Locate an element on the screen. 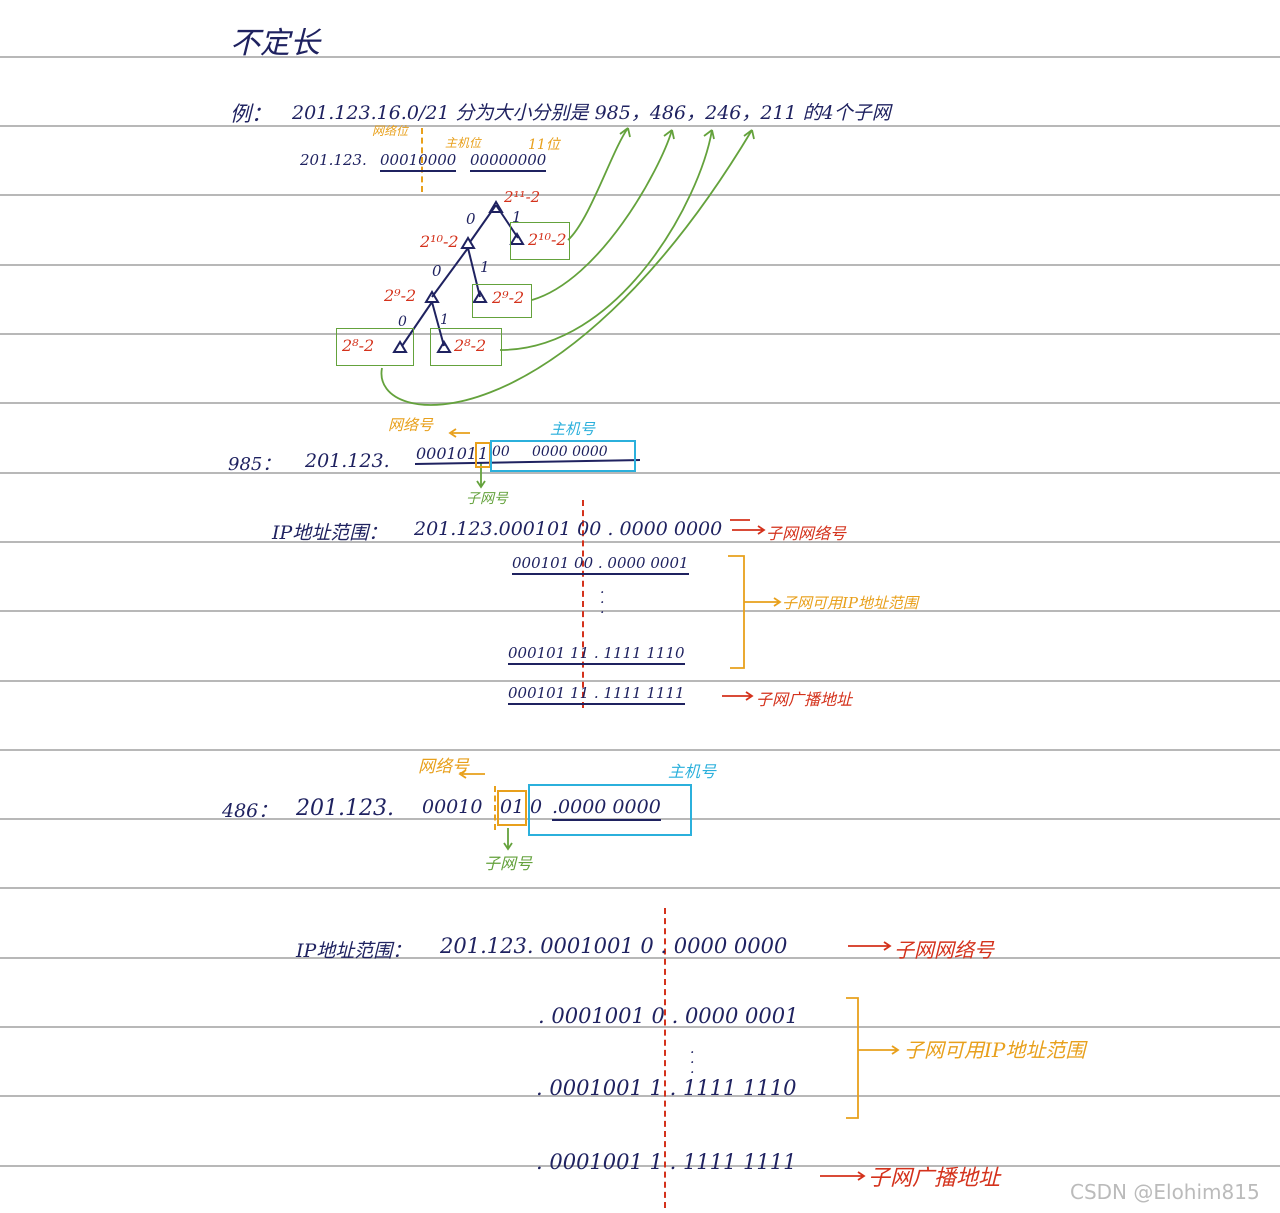  486-network-bits: 00010 is located at coordinates (452, 807).